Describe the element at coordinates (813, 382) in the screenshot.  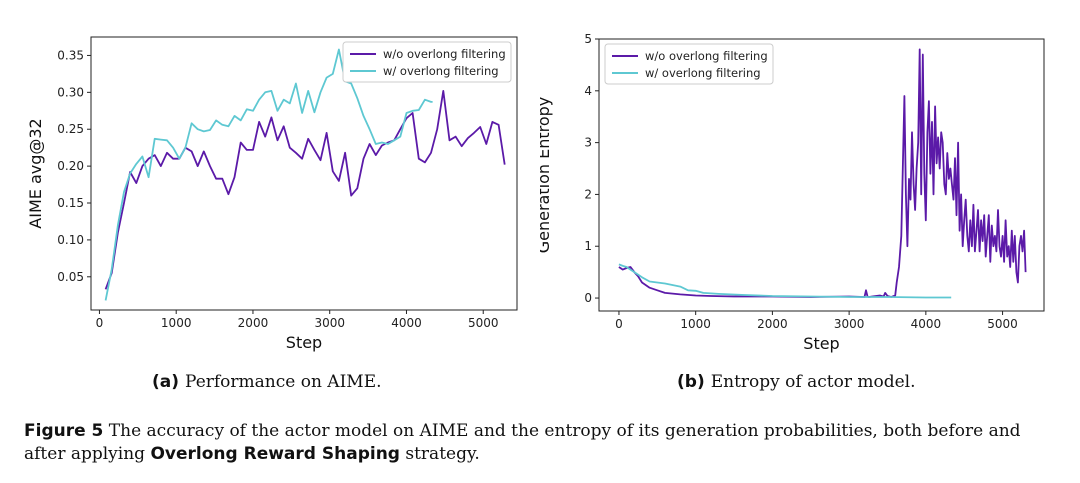
I see `subcaption-b-text: Entropy of actor model.` at that location.